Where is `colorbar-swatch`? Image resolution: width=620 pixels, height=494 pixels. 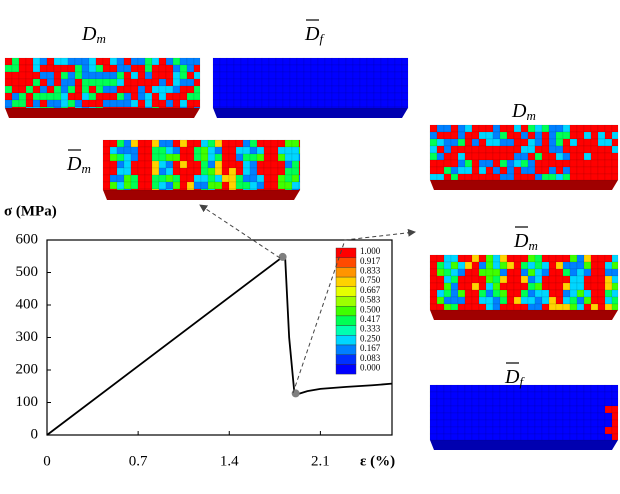 colorbar-swatch is located at coordinates (346, 369).